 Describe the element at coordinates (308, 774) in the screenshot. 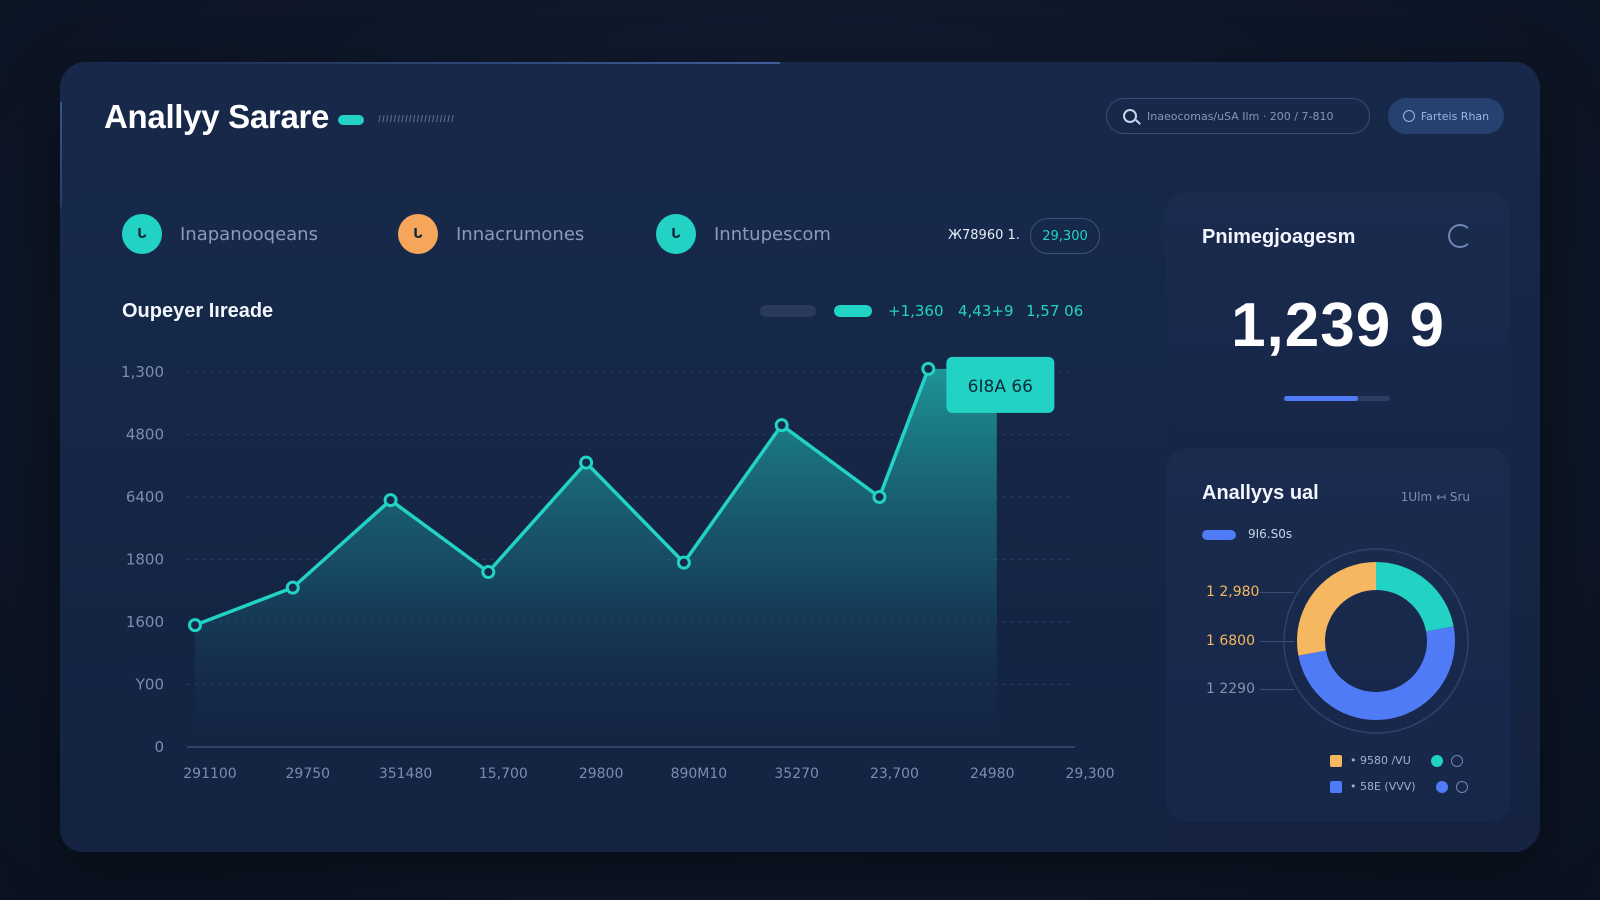

I see `x-tick-label: 29750` at that location.